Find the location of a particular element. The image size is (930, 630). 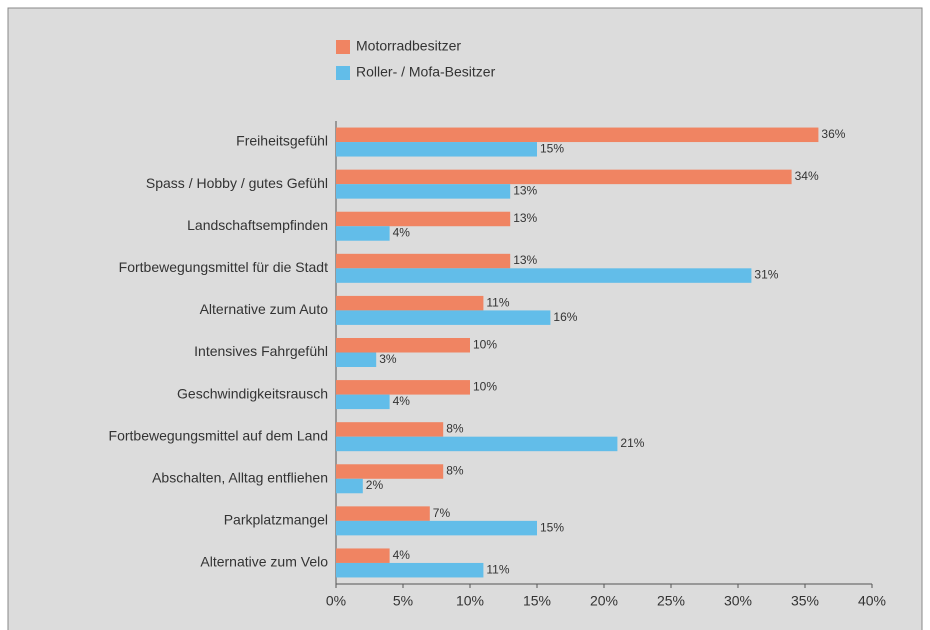

y-tick-label: Abschalten, Alltag entfliehen is located at coordinates (240, 477).